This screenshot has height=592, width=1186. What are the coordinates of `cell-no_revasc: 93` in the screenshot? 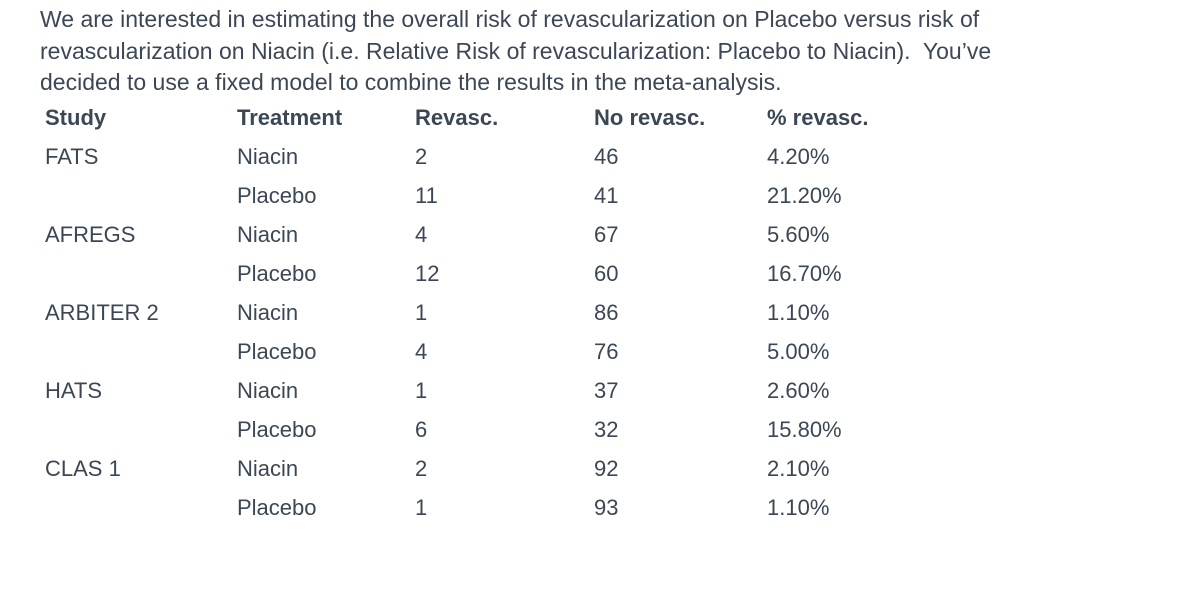 It's located at (606, 507).